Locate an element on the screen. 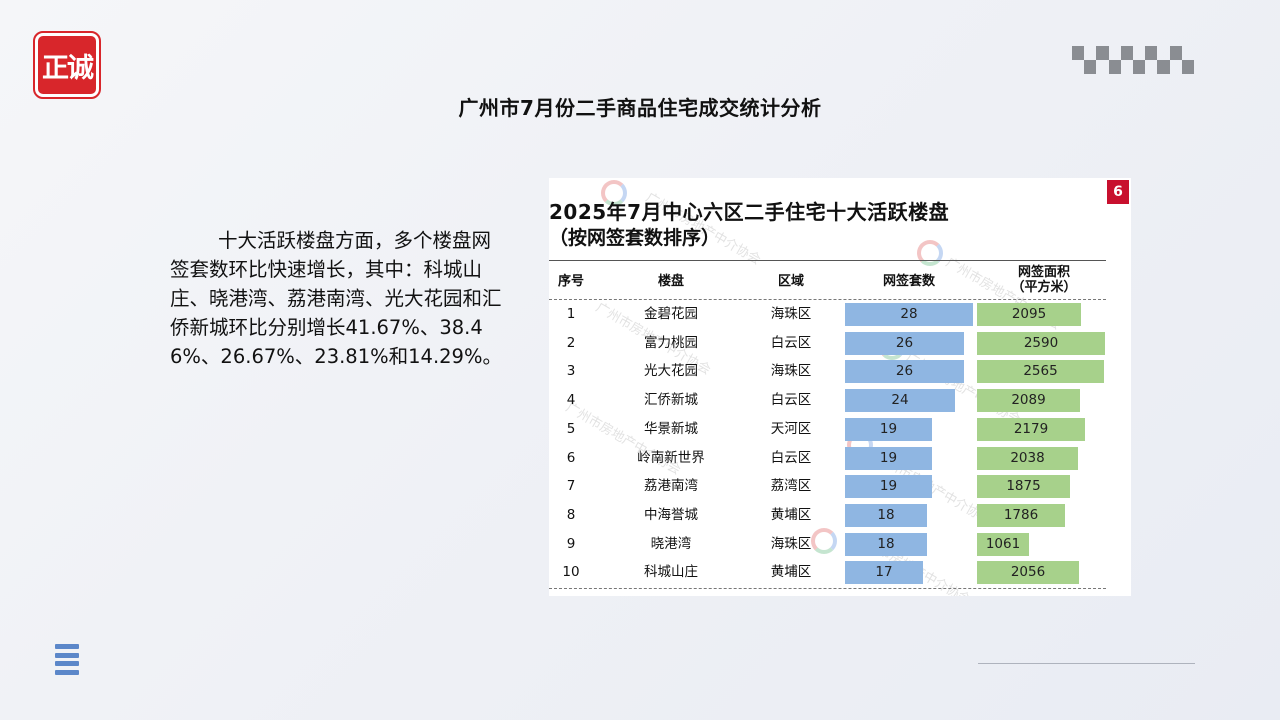 Image resolution: width=1280 pixels, height=720 pixels. cell-rank: 5 is located at coordinates (571, 428).